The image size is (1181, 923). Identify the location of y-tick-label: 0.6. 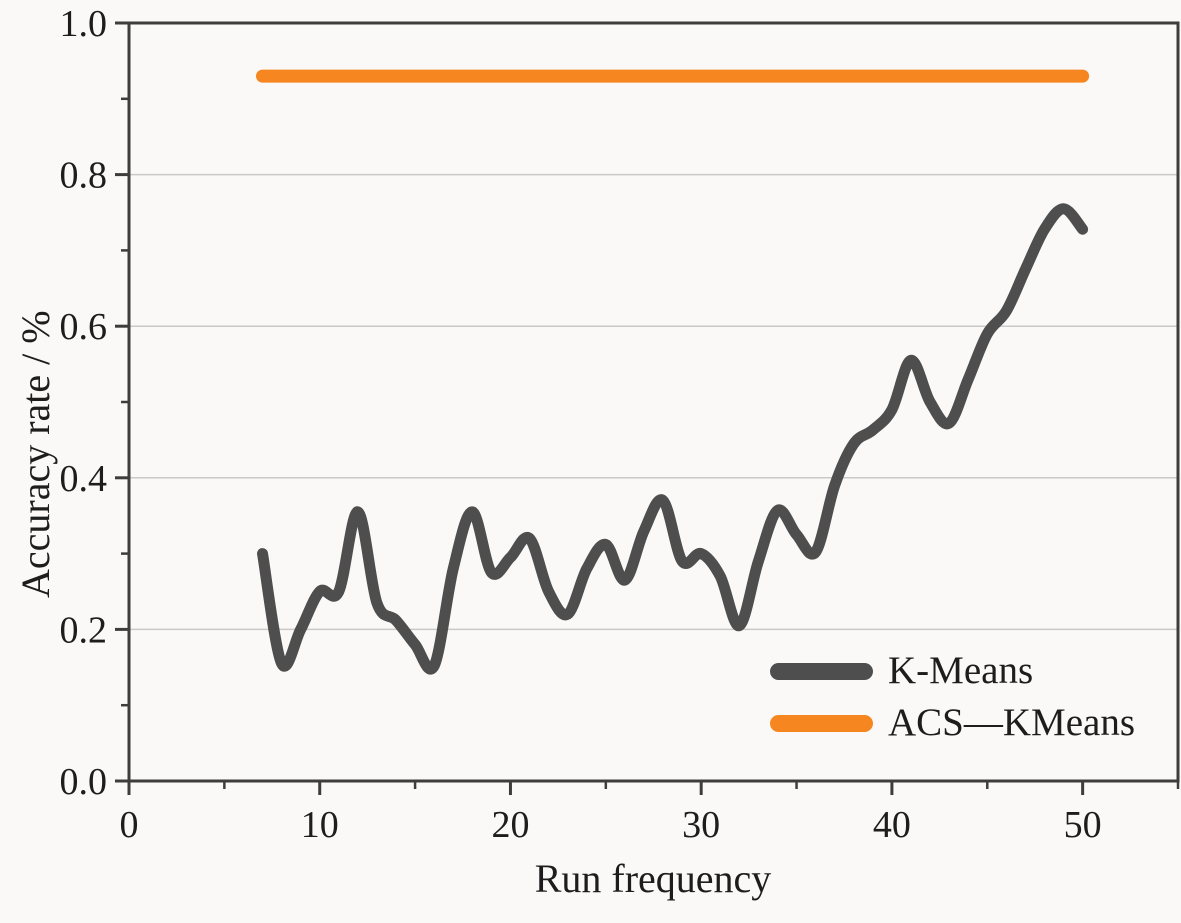
(84, 327).